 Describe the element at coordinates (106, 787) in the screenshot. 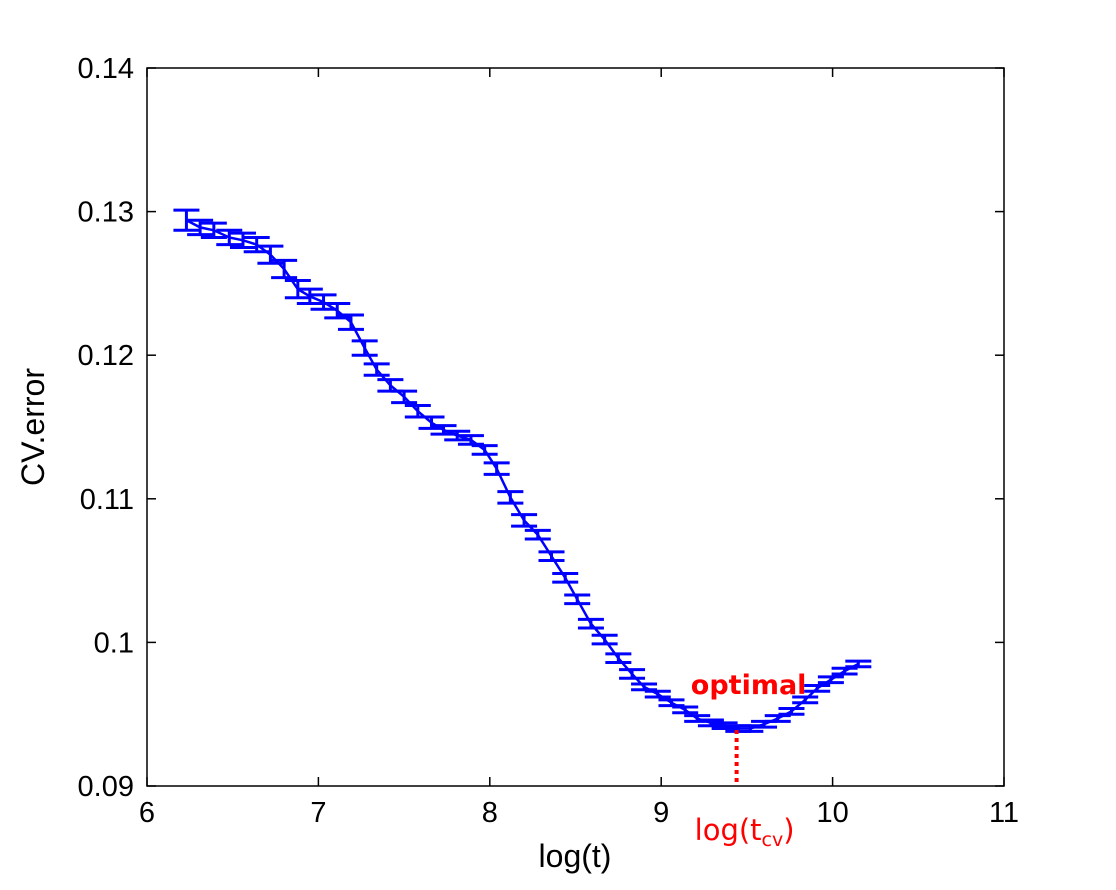

I see `y-tick-label: 0.09` at that location.